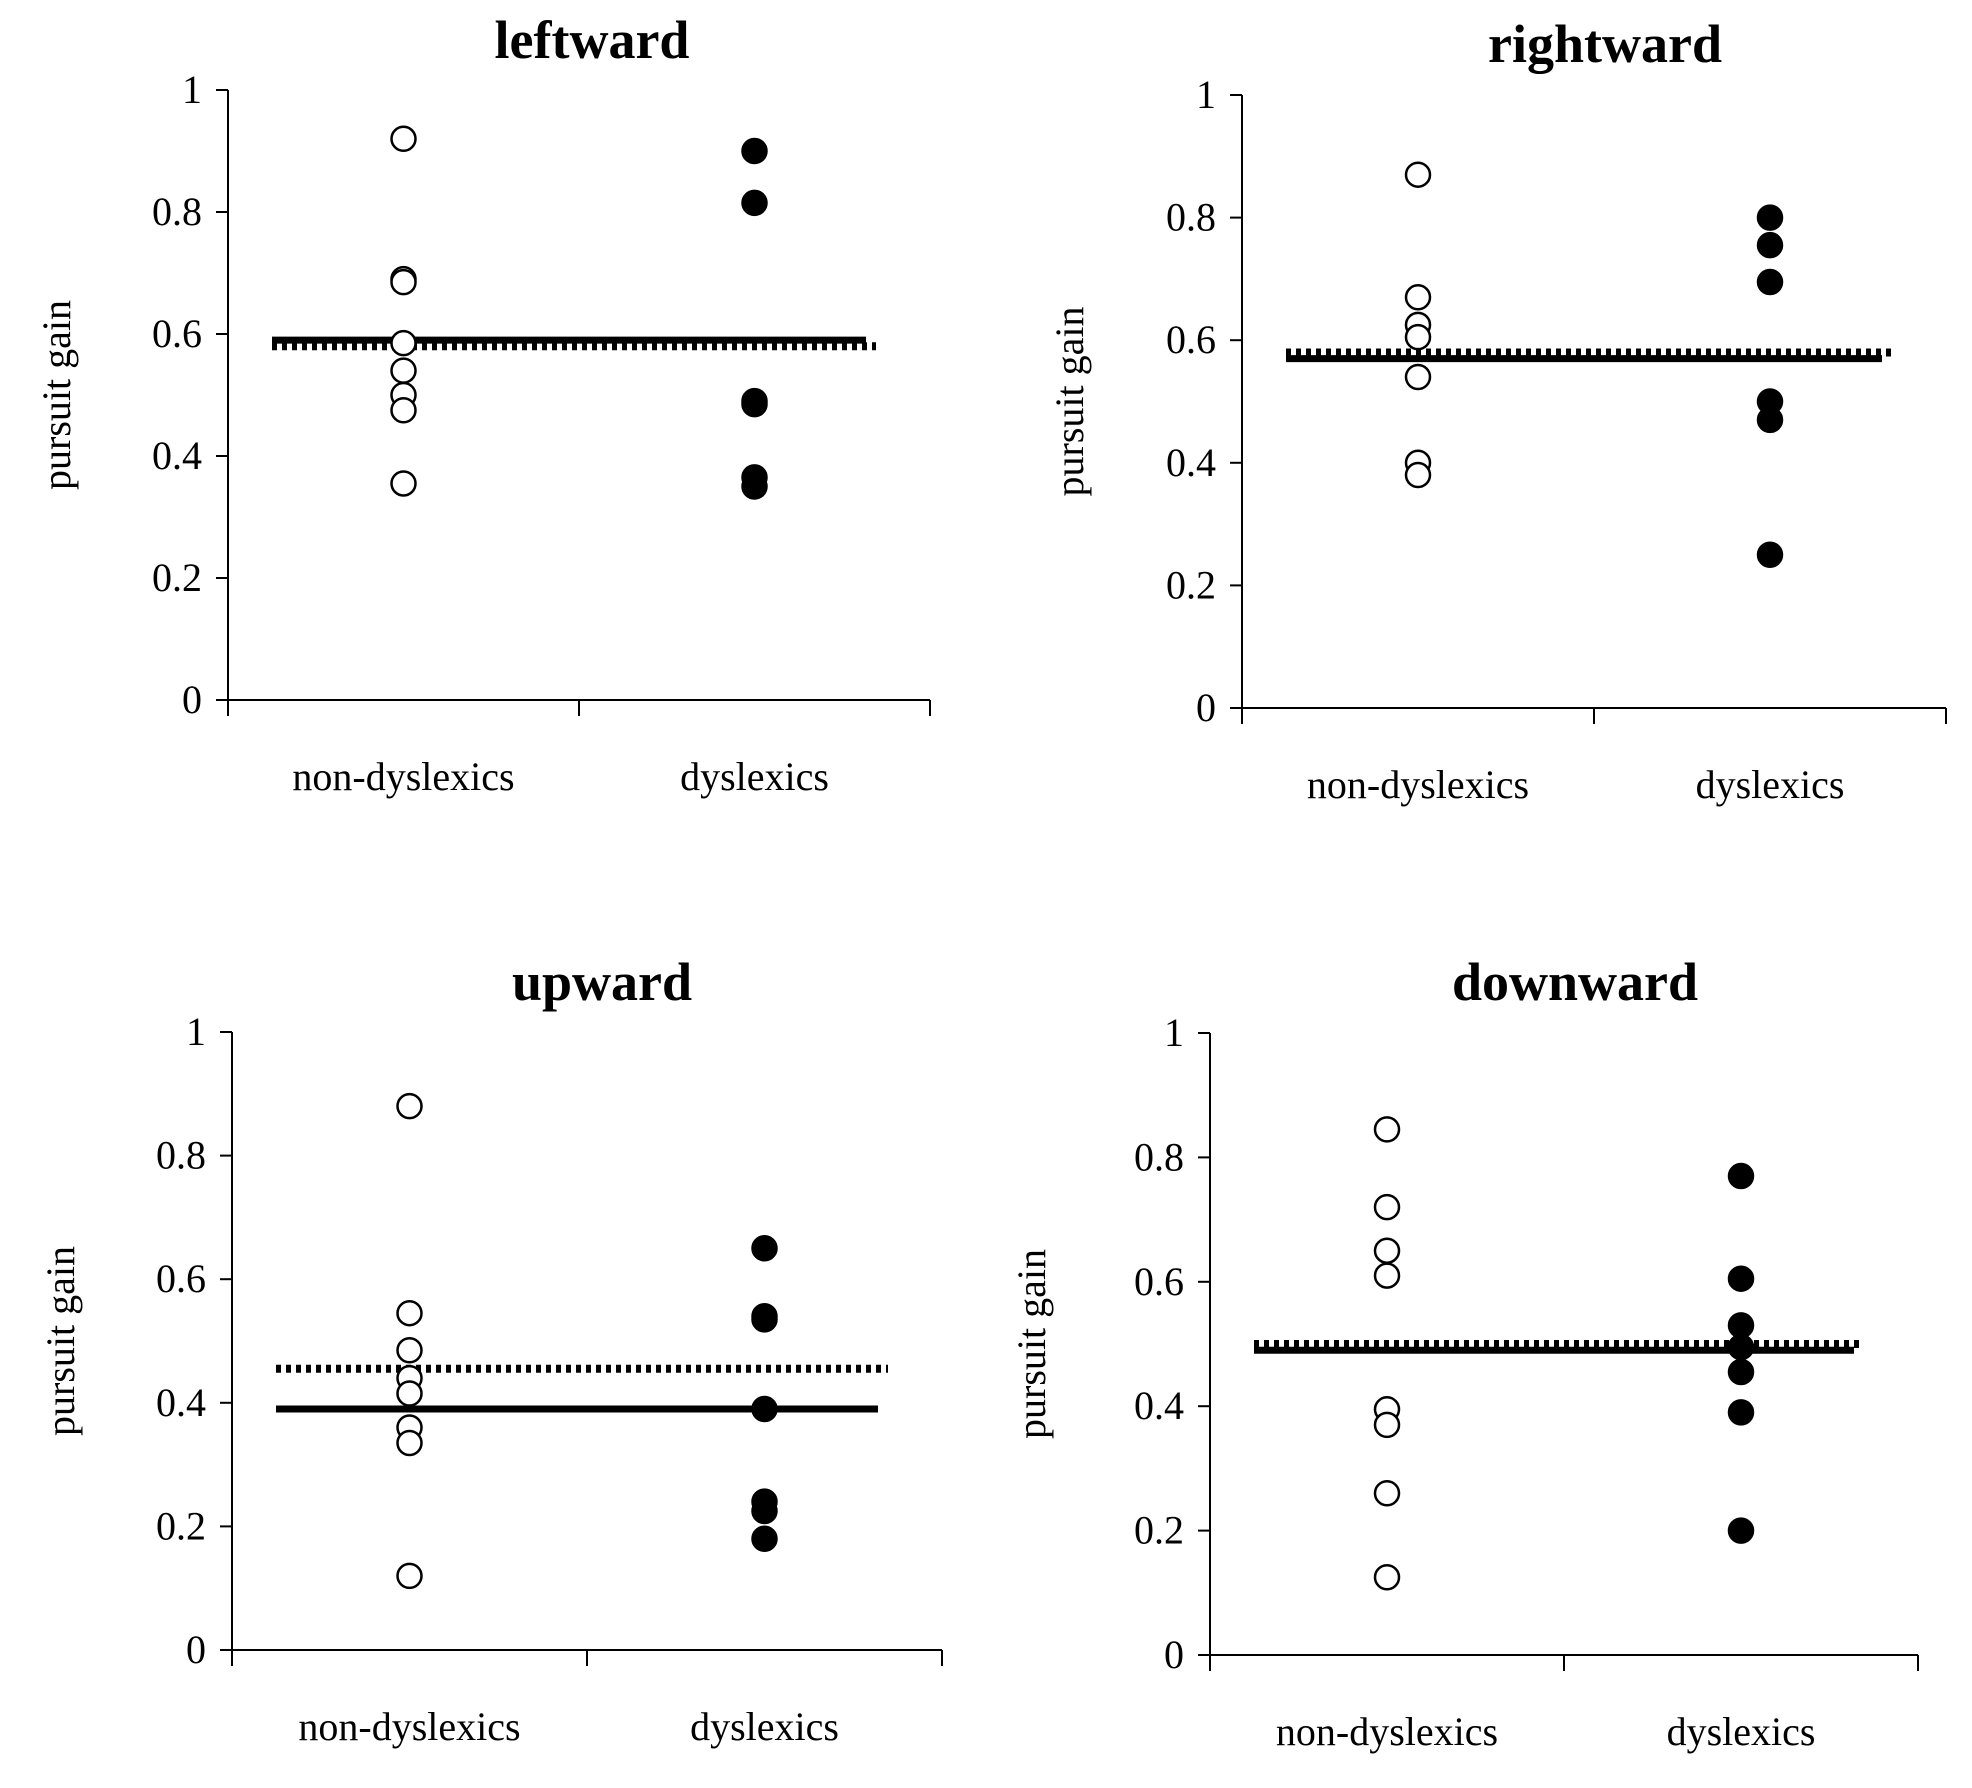 The image size is (1972, 1788). I want to click on chart-title: downward, so click(1575, 982).